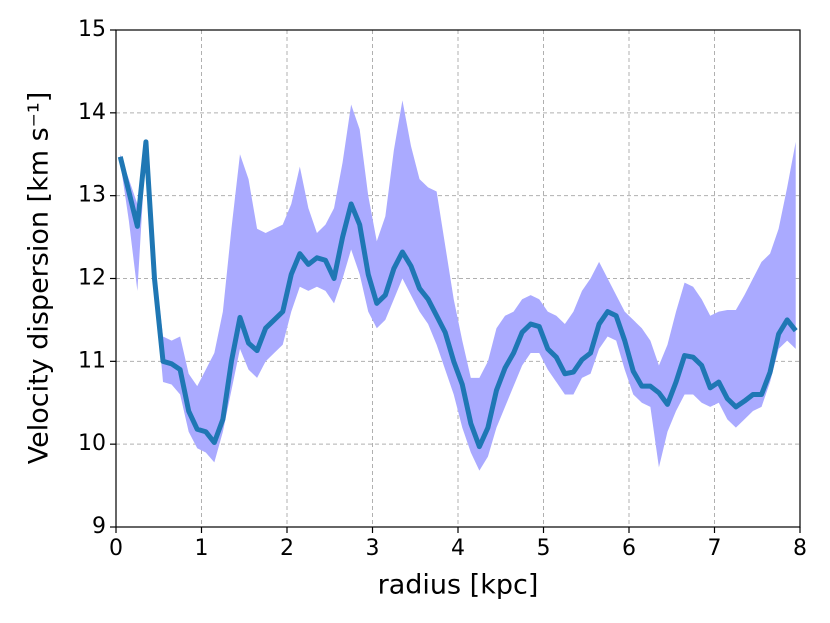 The height and width of the screenshot is (623, 830). I want to click on y-tick-label: 10, so click(92, 443).